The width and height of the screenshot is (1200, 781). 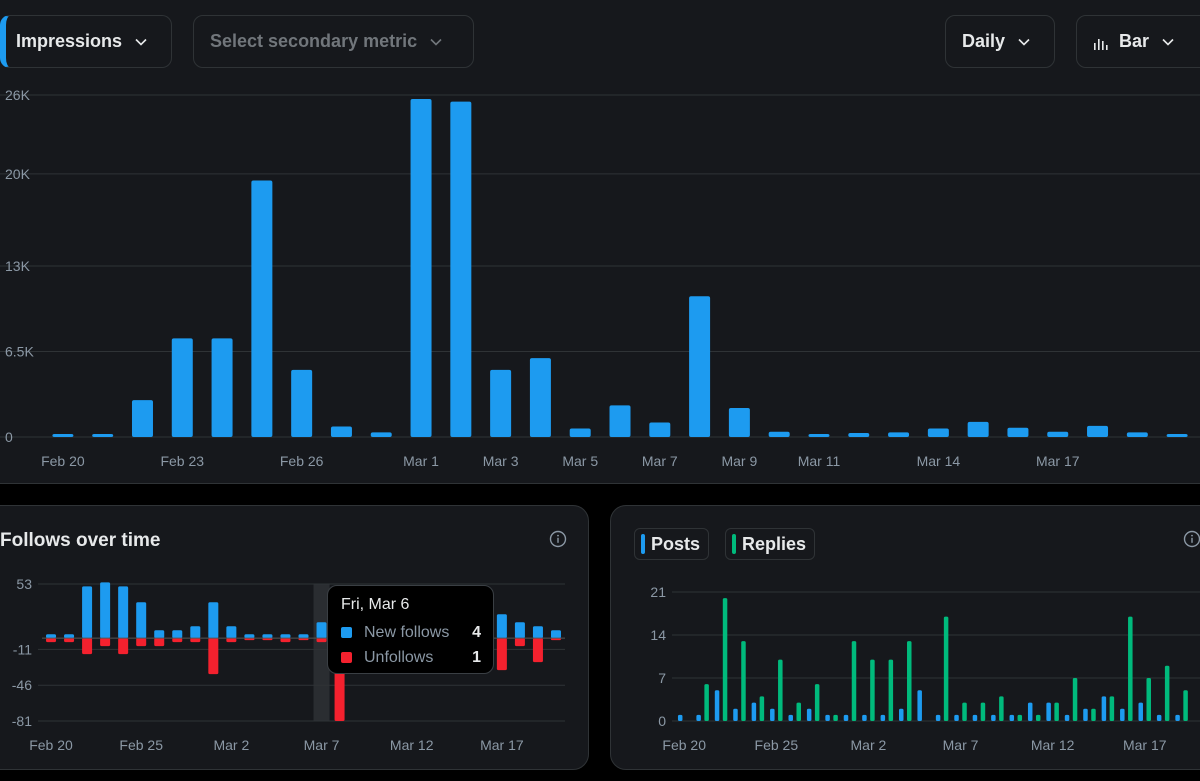 I want to click on x-tick-label: Mar 2, so click(x=231, y=745).